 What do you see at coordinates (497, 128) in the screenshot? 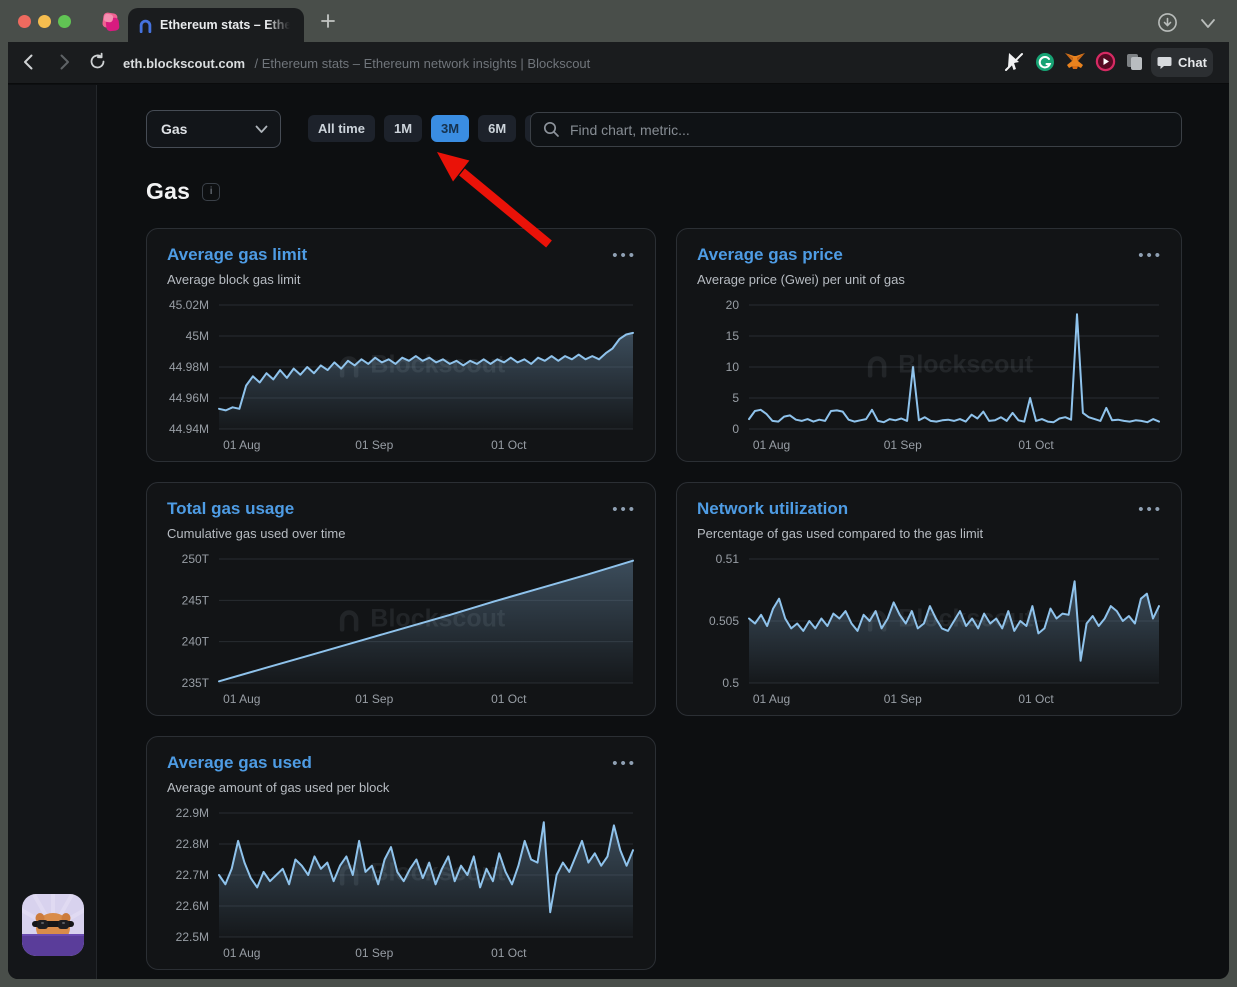
I see `interval-6m: 6M` at bounding box center [497, 128].